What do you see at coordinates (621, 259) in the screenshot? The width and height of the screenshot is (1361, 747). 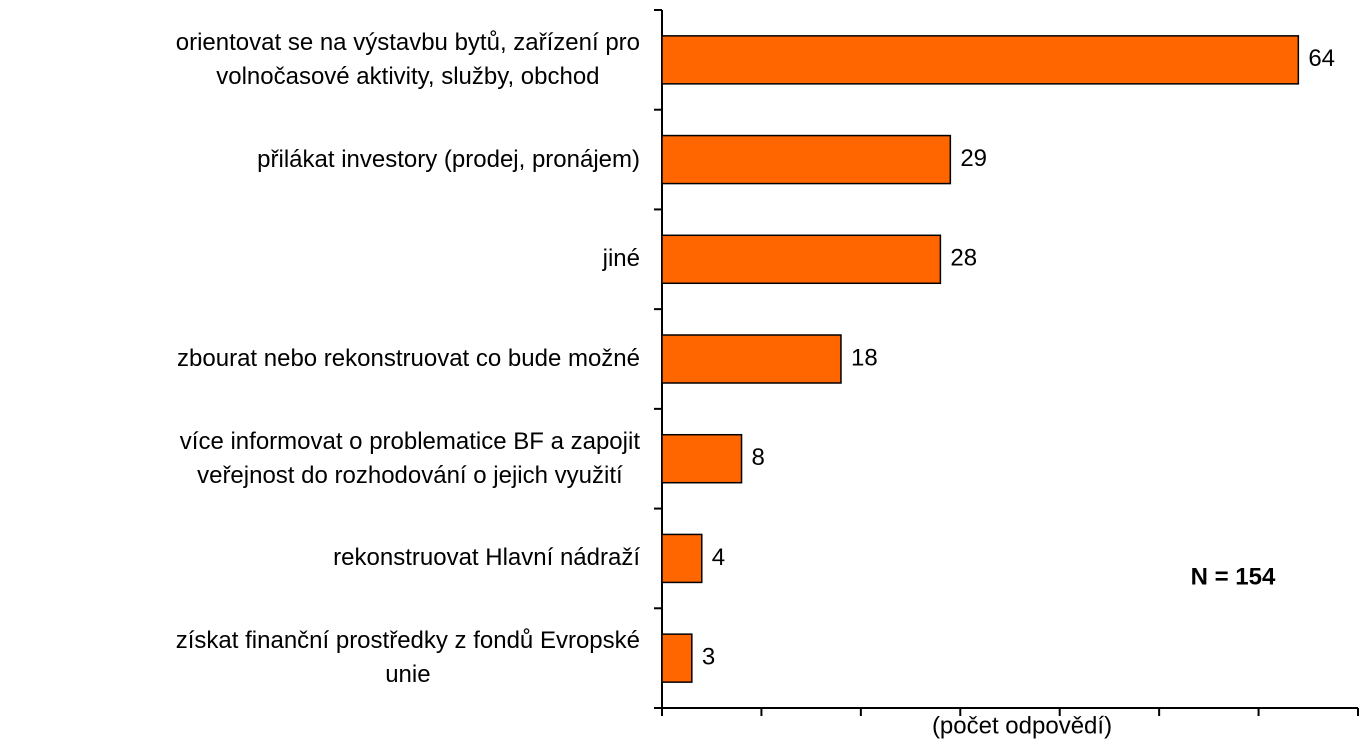 I see `category-label: jiné` at bounding box center [621, 259].